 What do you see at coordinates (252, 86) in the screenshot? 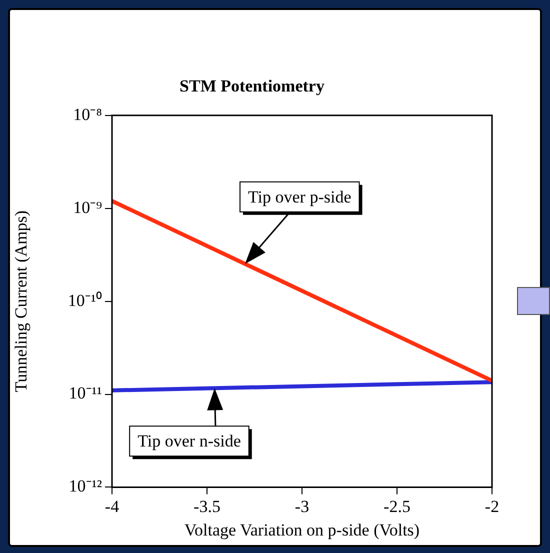
I see `chart-title: STM Potentiometry` at bounding box center [252, 86].